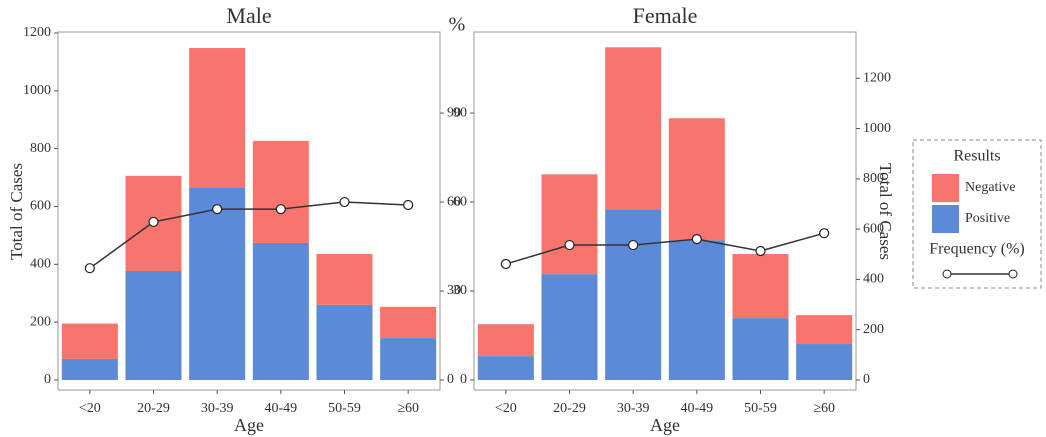 Image resolution: width=1046 pixels, height=437 pixels. Describe the element at coordinates (990, 187) in the screenshot. I see `legend-label: Negative` at that location.